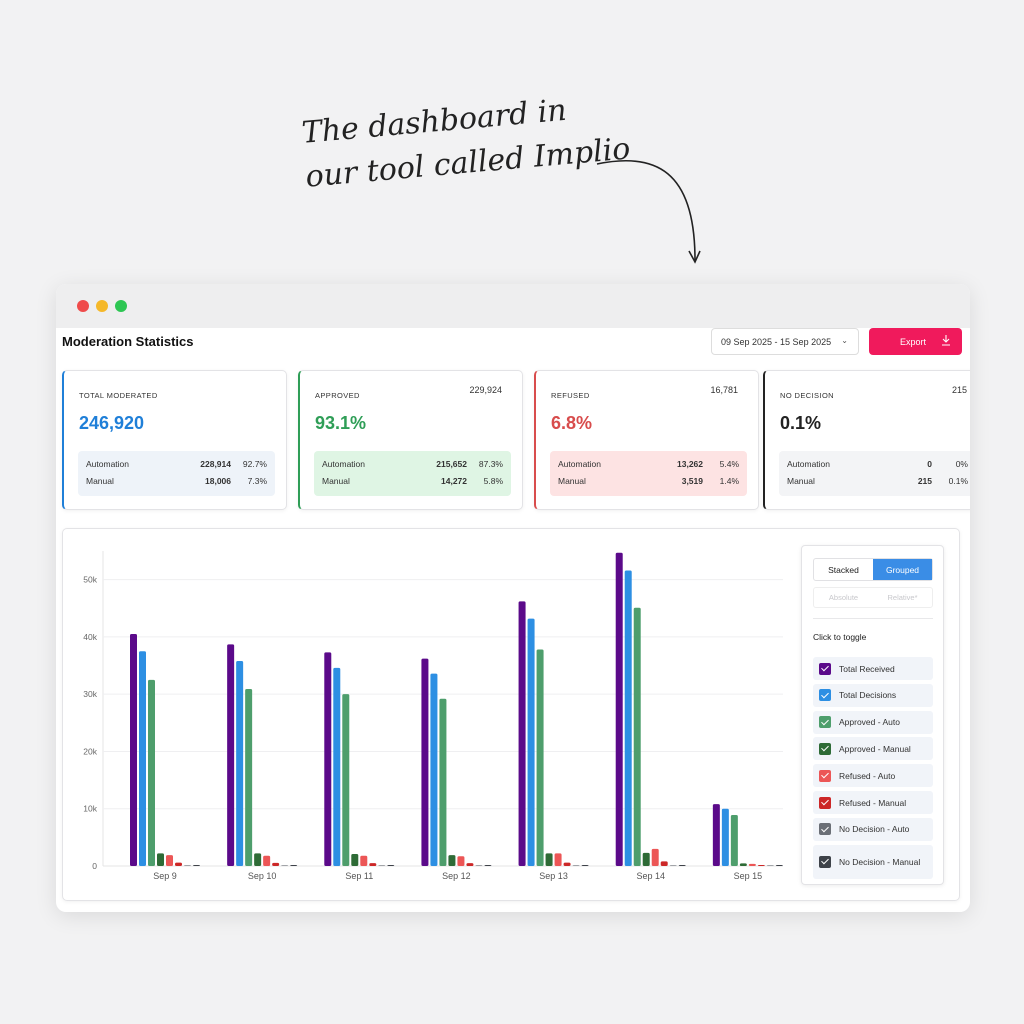 The width and height of the screenshot is (1024, 1024). I want to click on legend-label: Approved - Manual, so click(875, 748).